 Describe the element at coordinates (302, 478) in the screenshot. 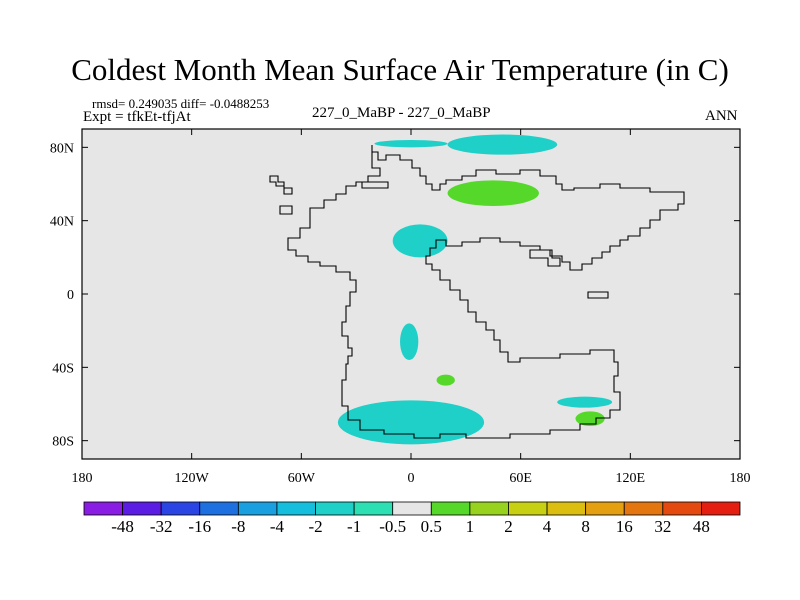

I see `x-tick-label: 60W` at that location.